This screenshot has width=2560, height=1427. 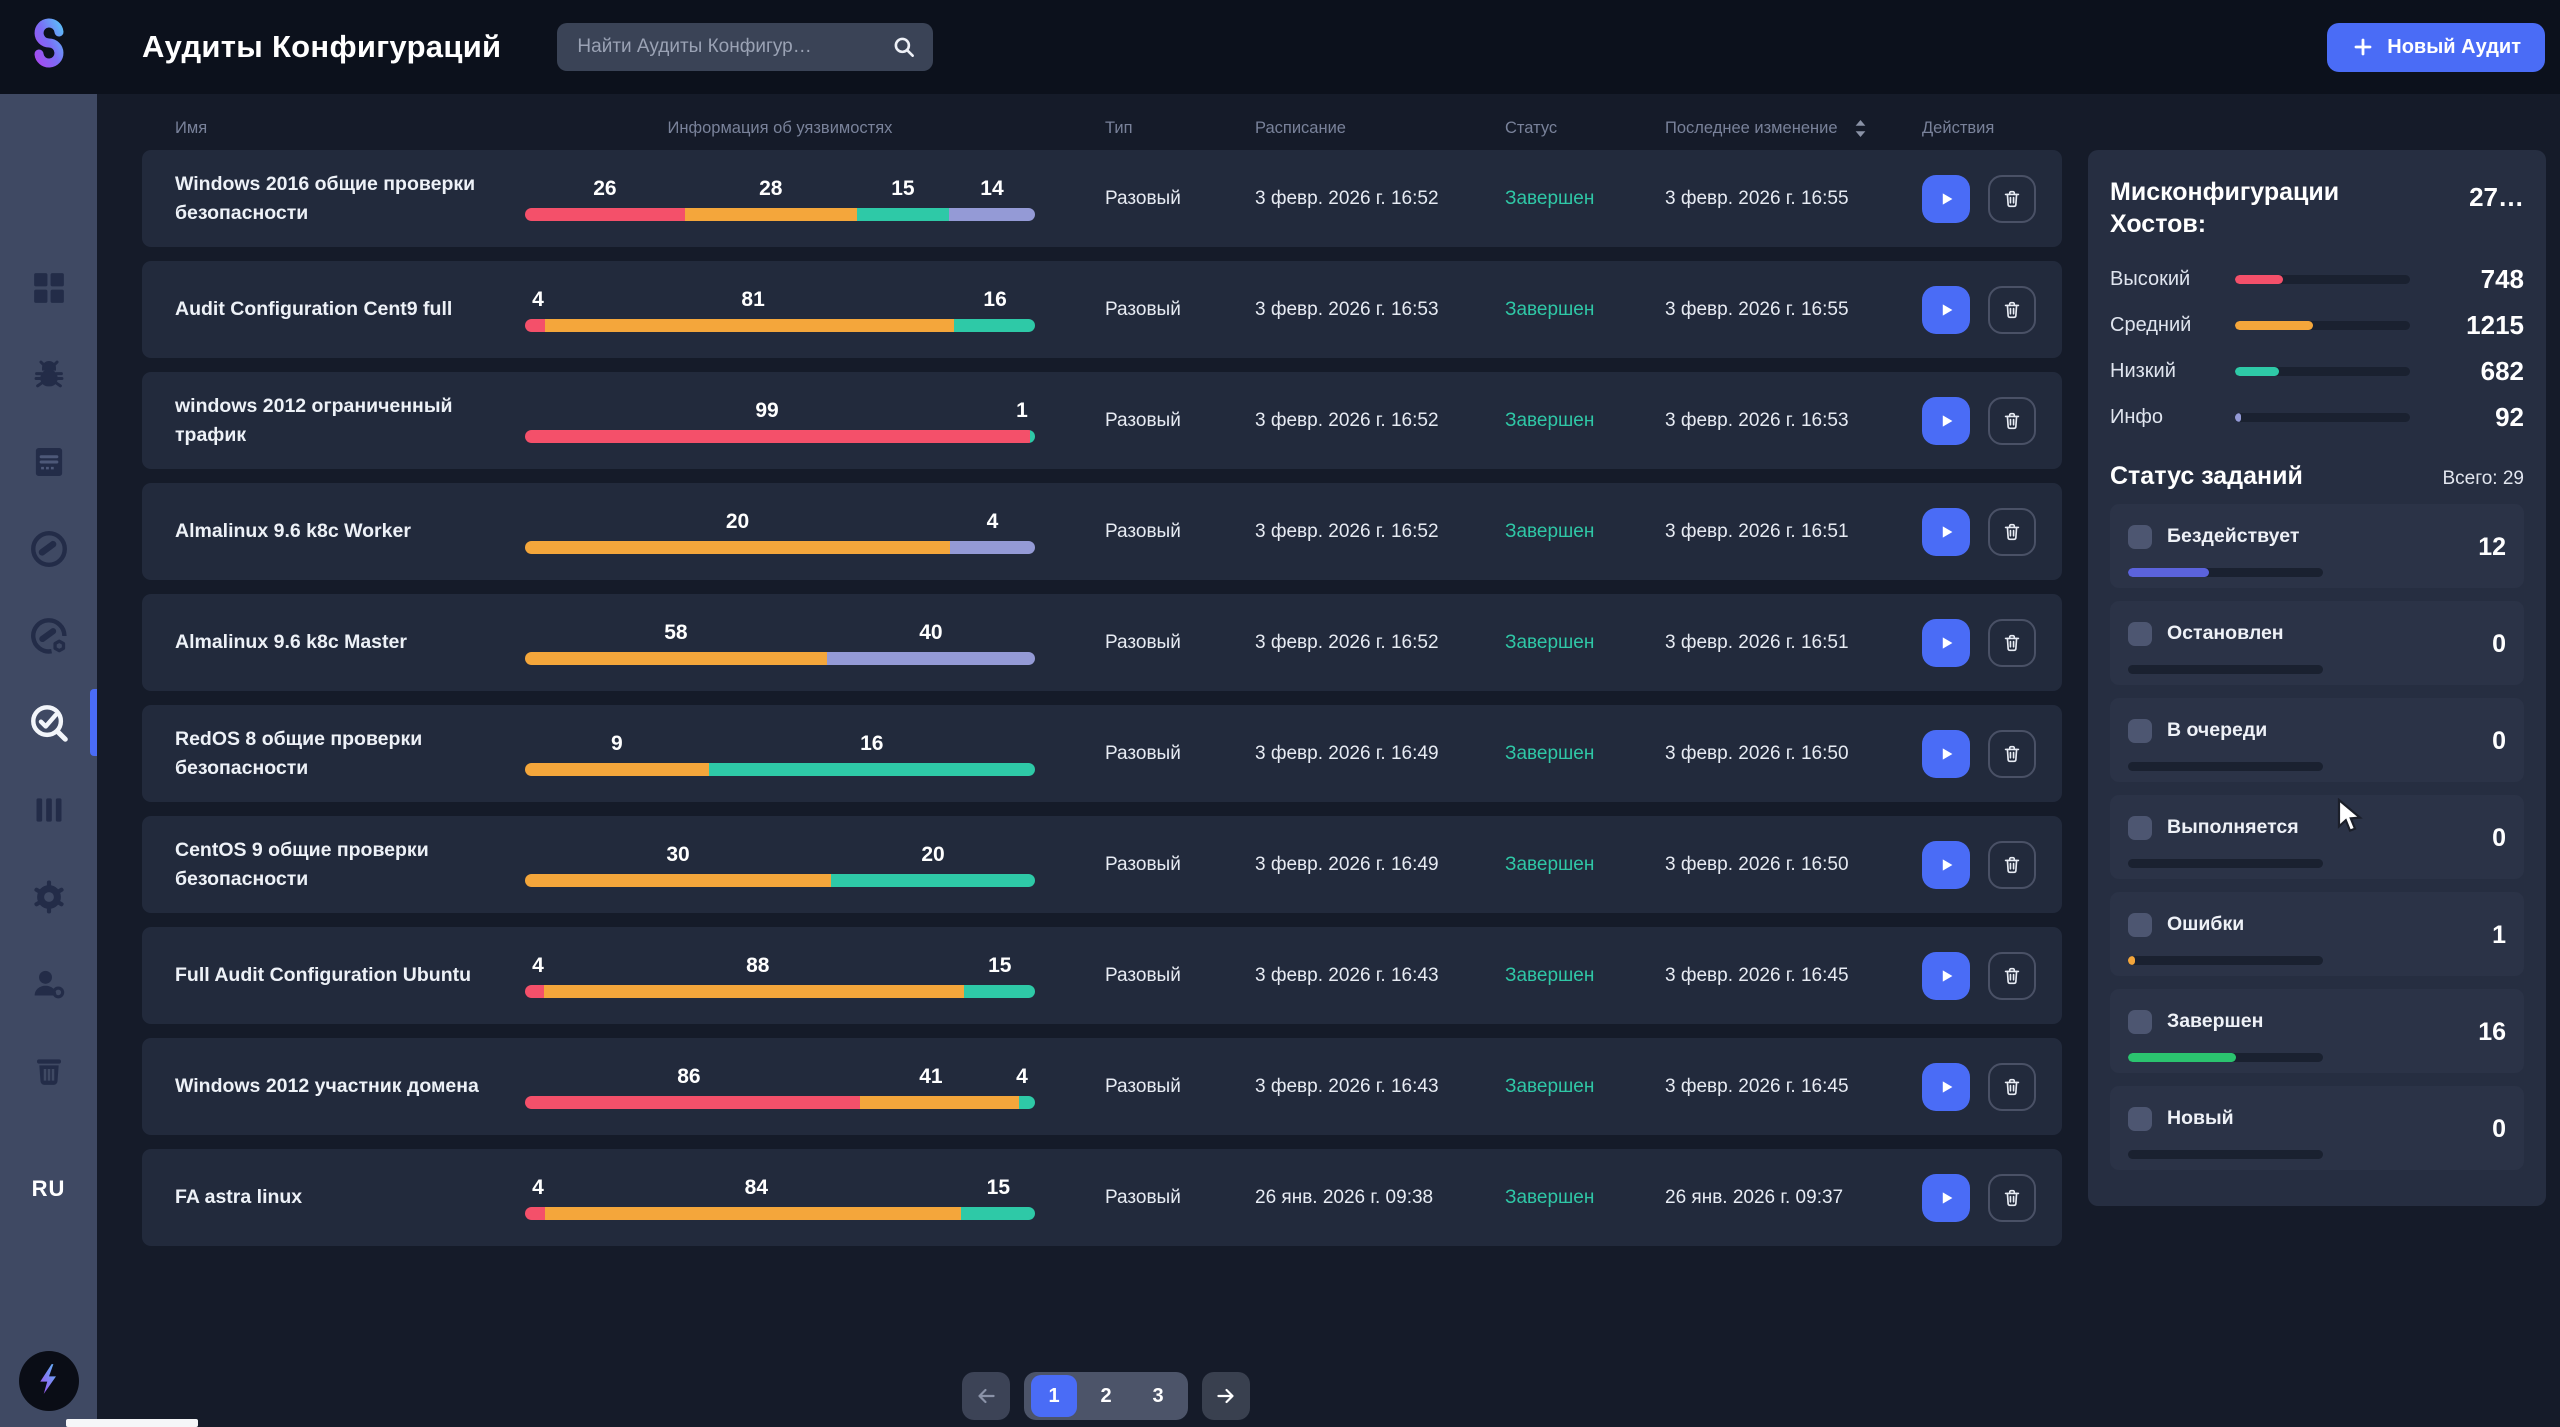 I want to click on vuln-count-info: 14, so click(x=992, y=188).